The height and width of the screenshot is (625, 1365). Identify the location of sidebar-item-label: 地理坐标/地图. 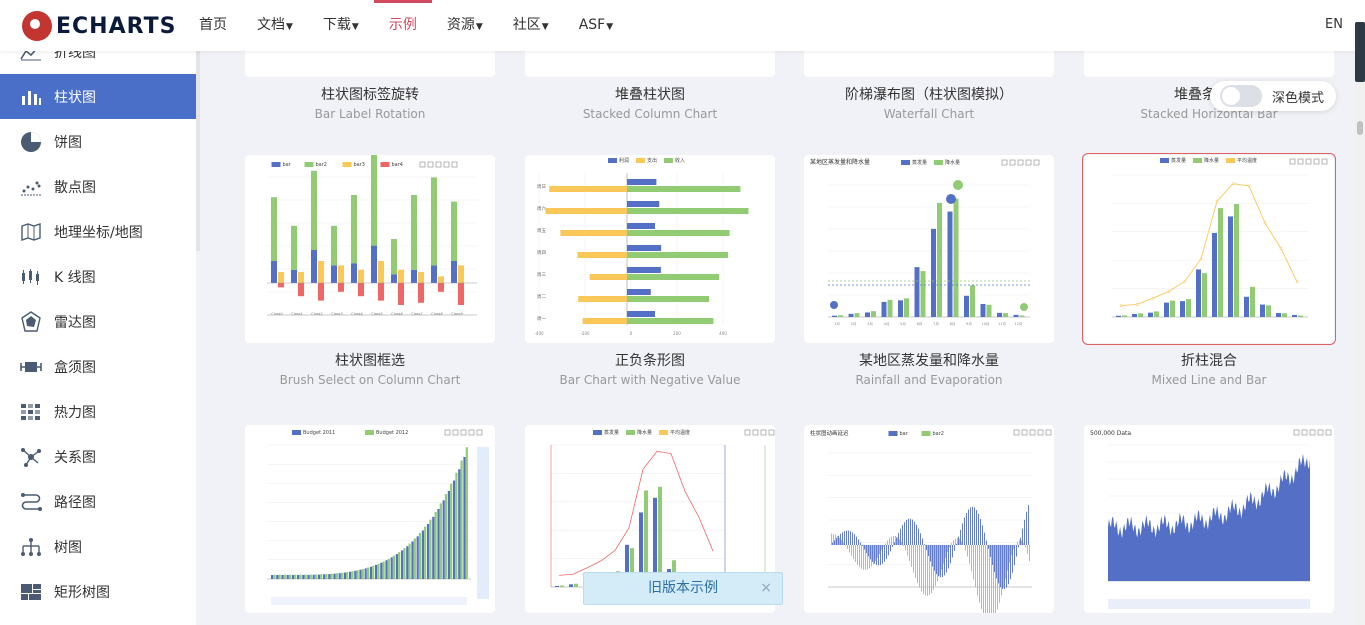
(98, 232).